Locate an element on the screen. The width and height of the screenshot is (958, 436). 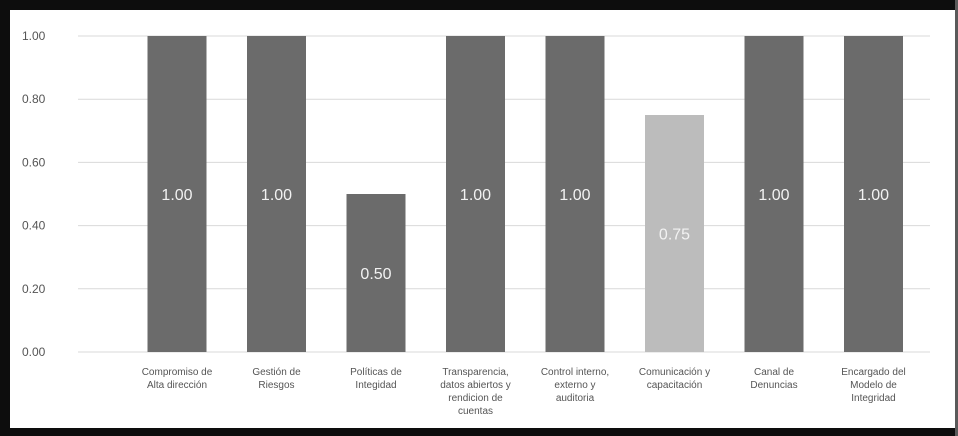
data-label: 0.75 is located at coordinates (674, 235).